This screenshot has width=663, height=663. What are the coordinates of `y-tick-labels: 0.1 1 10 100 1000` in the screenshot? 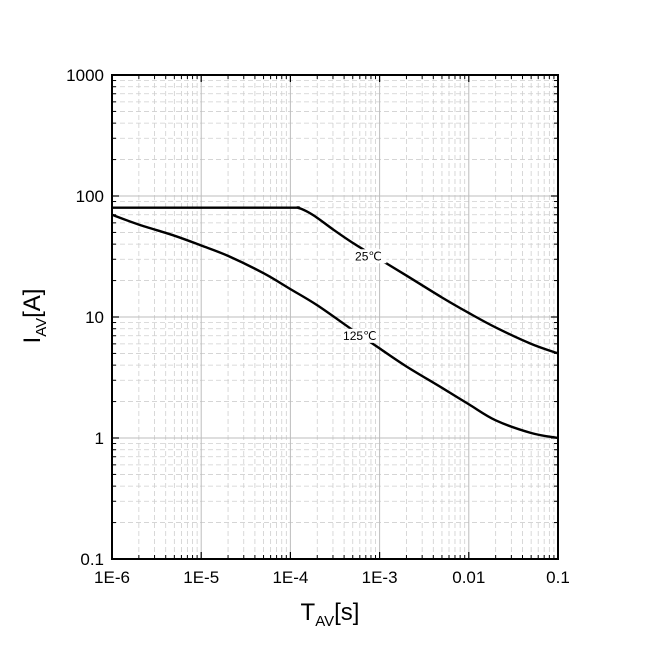 It's located at (85, 317).